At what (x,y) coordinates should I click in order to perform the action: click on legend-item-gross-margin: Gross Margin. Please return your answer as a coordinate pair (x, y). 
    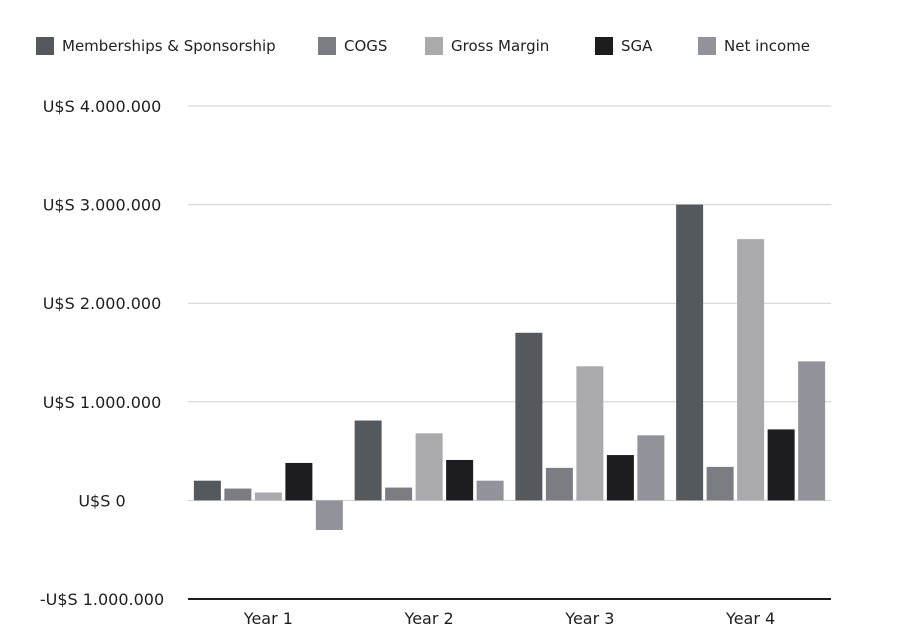
    Looking at the image, I should click on (487, 46).